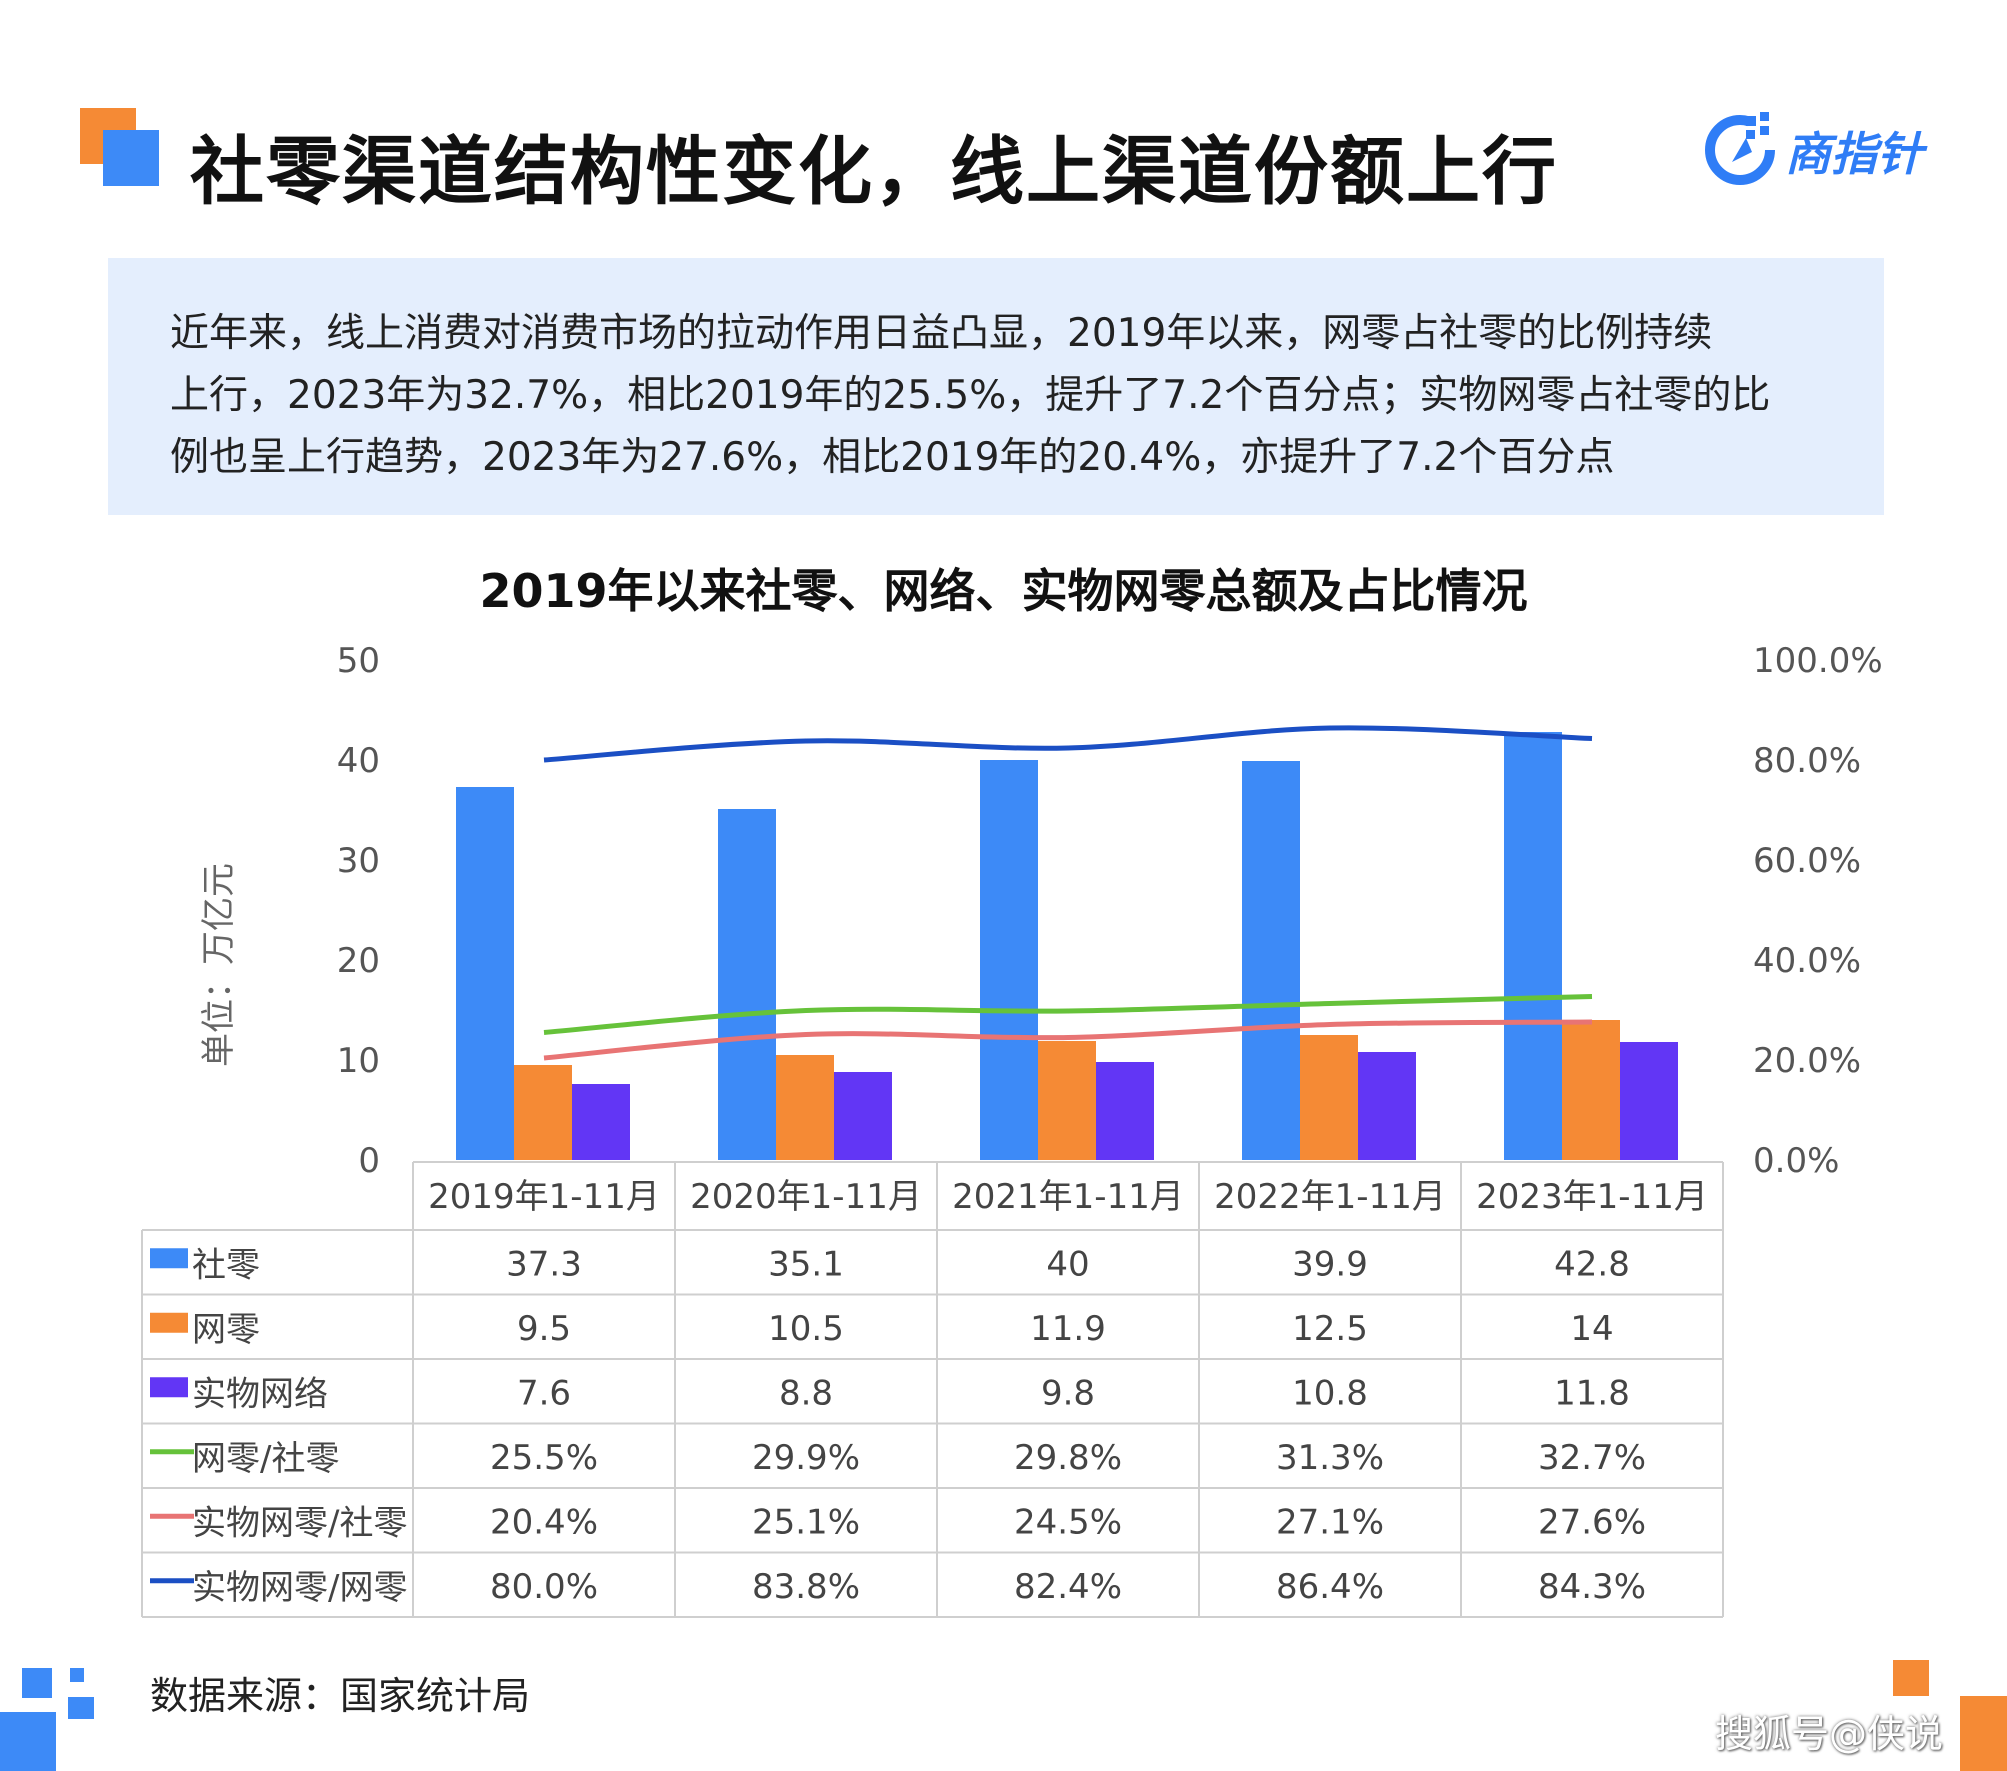 The height and width of the screenshot is (1771, 2007). What do you see at coordinates (544, 1458) in the screenshot?
I see `table-cell: 25.5%` at bounding box center [544, 1458].